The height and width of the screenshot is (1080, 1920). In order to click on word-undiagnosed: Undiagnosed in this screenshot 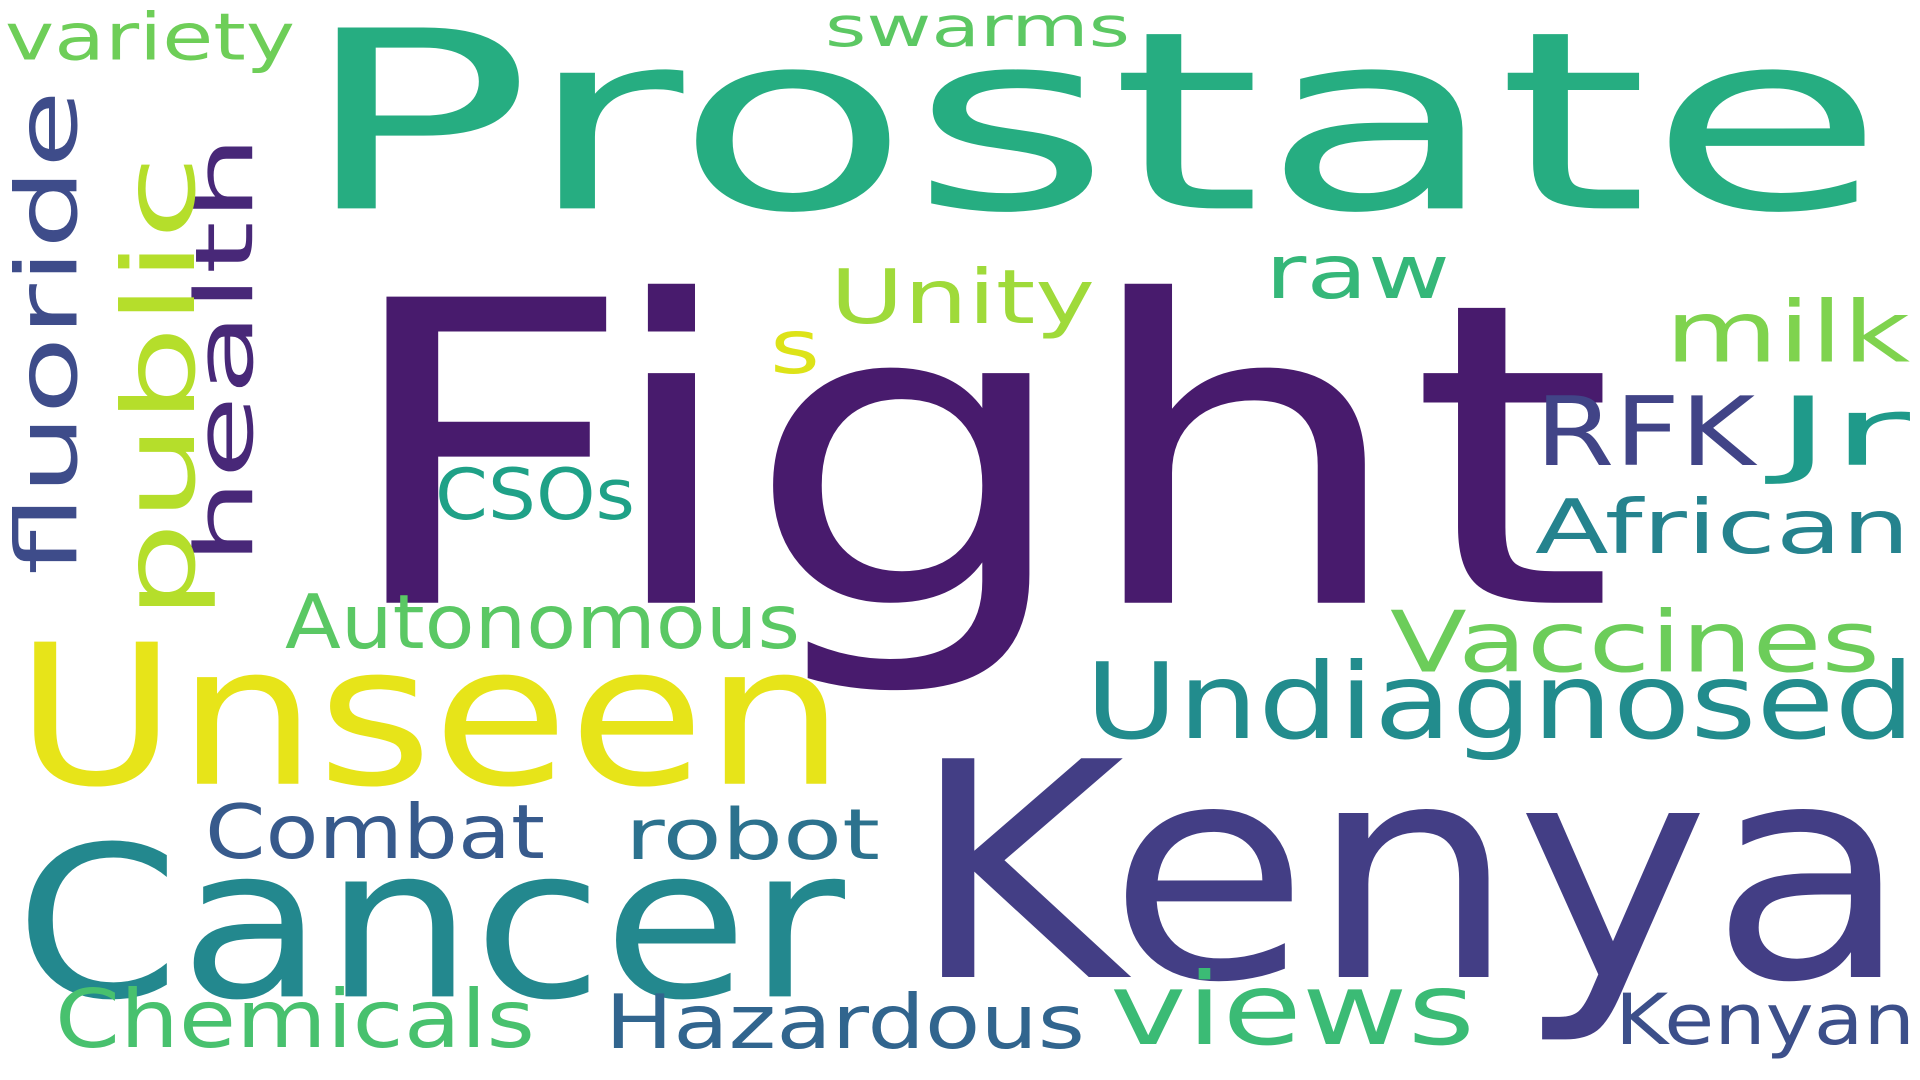, I will do `click(1500, 702)`.